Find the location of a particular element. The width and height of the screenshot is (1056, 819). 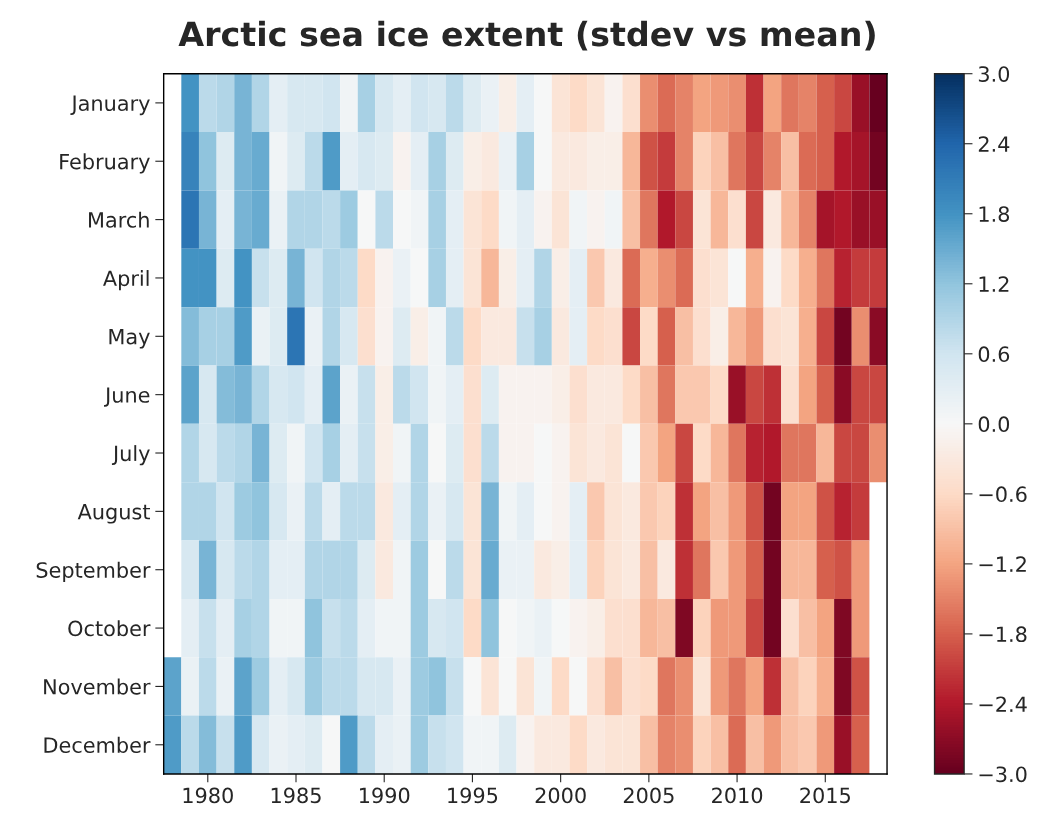

y-tick-label: June is located at coordinates (127, 397).